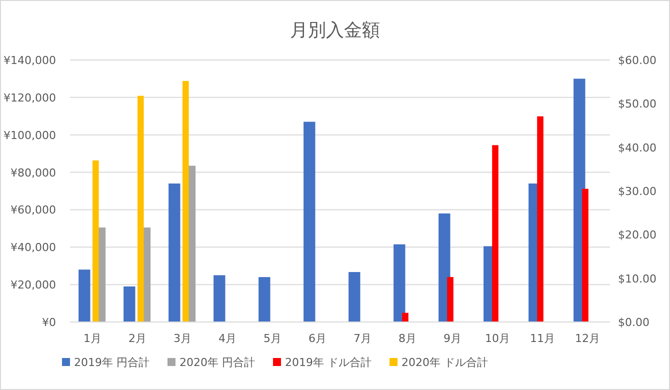 The height and width of the screenshot is (390, 670). Describe the element at coordinates (93, 338) in the screenshot. I see `x-tick-label: 1月` at that location.